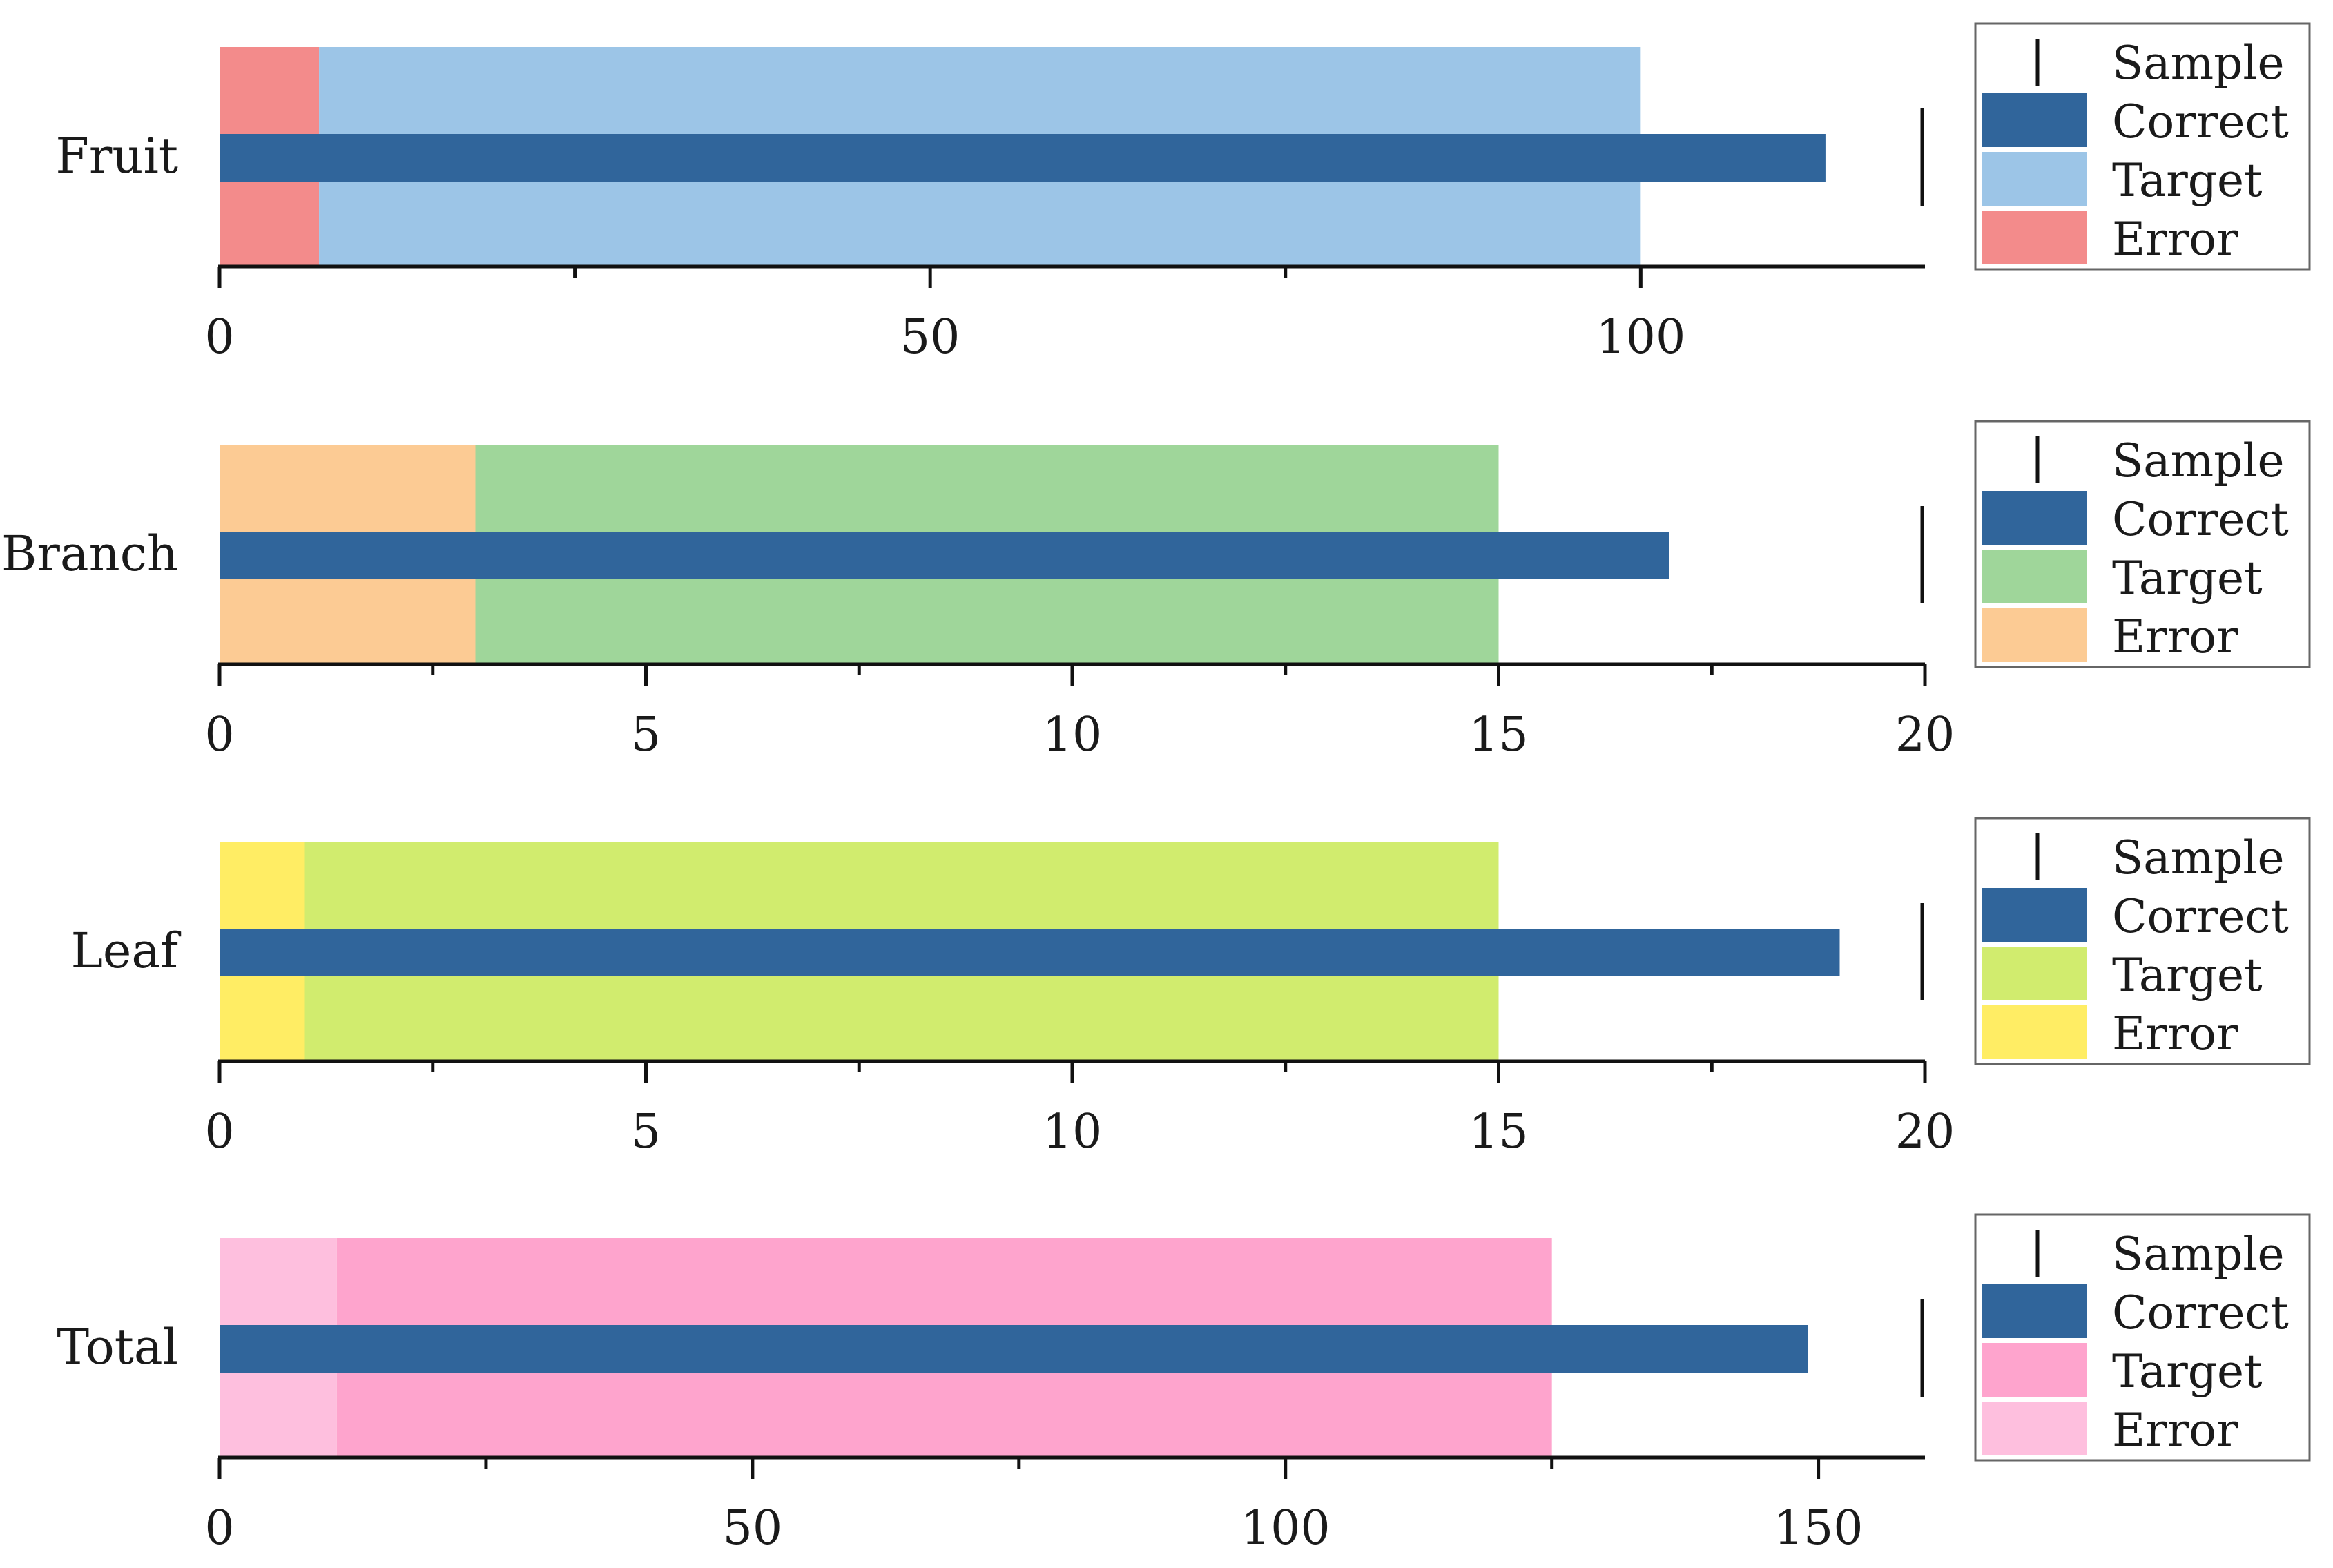 The width and height of the screenshot is (2333, 1568). What do you see at coordinates (89, 553) in the screenshot?
I see `category-label: Branch` at bounding box center [89, 553].